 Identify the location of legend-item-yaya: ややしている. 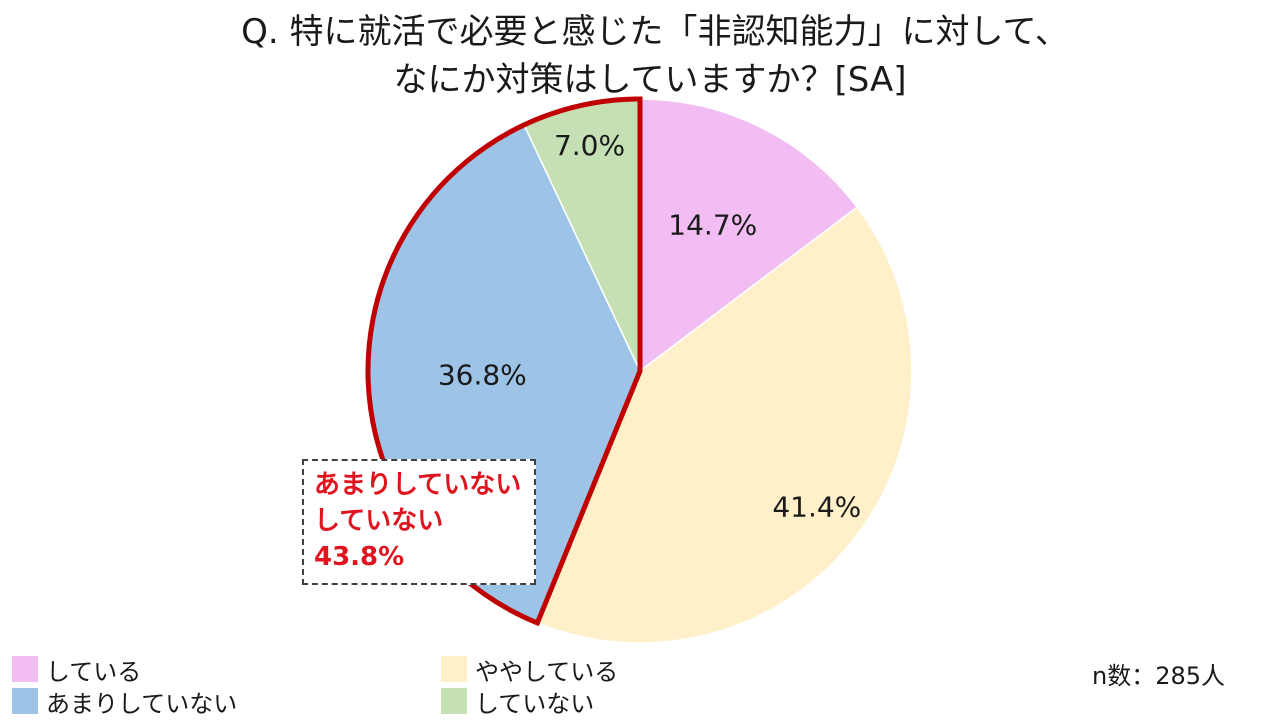
(529, 669).